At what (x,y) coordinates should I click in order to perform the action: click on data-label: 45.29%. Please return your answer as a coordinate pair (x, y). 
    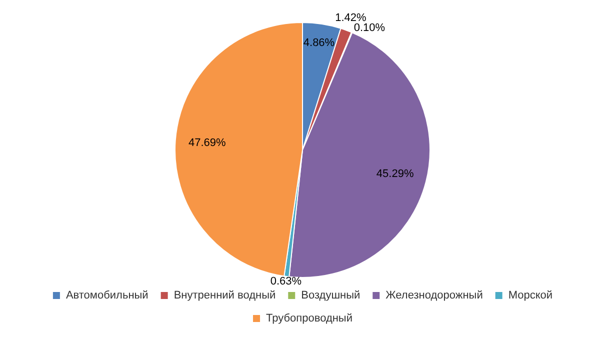
    Looking at the image, I should click on (395, 174).